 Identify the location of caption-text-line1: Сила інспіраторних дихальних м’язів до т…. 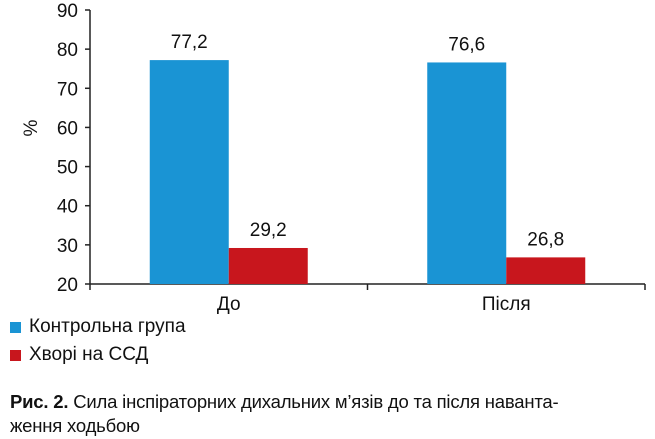
(316, 401).